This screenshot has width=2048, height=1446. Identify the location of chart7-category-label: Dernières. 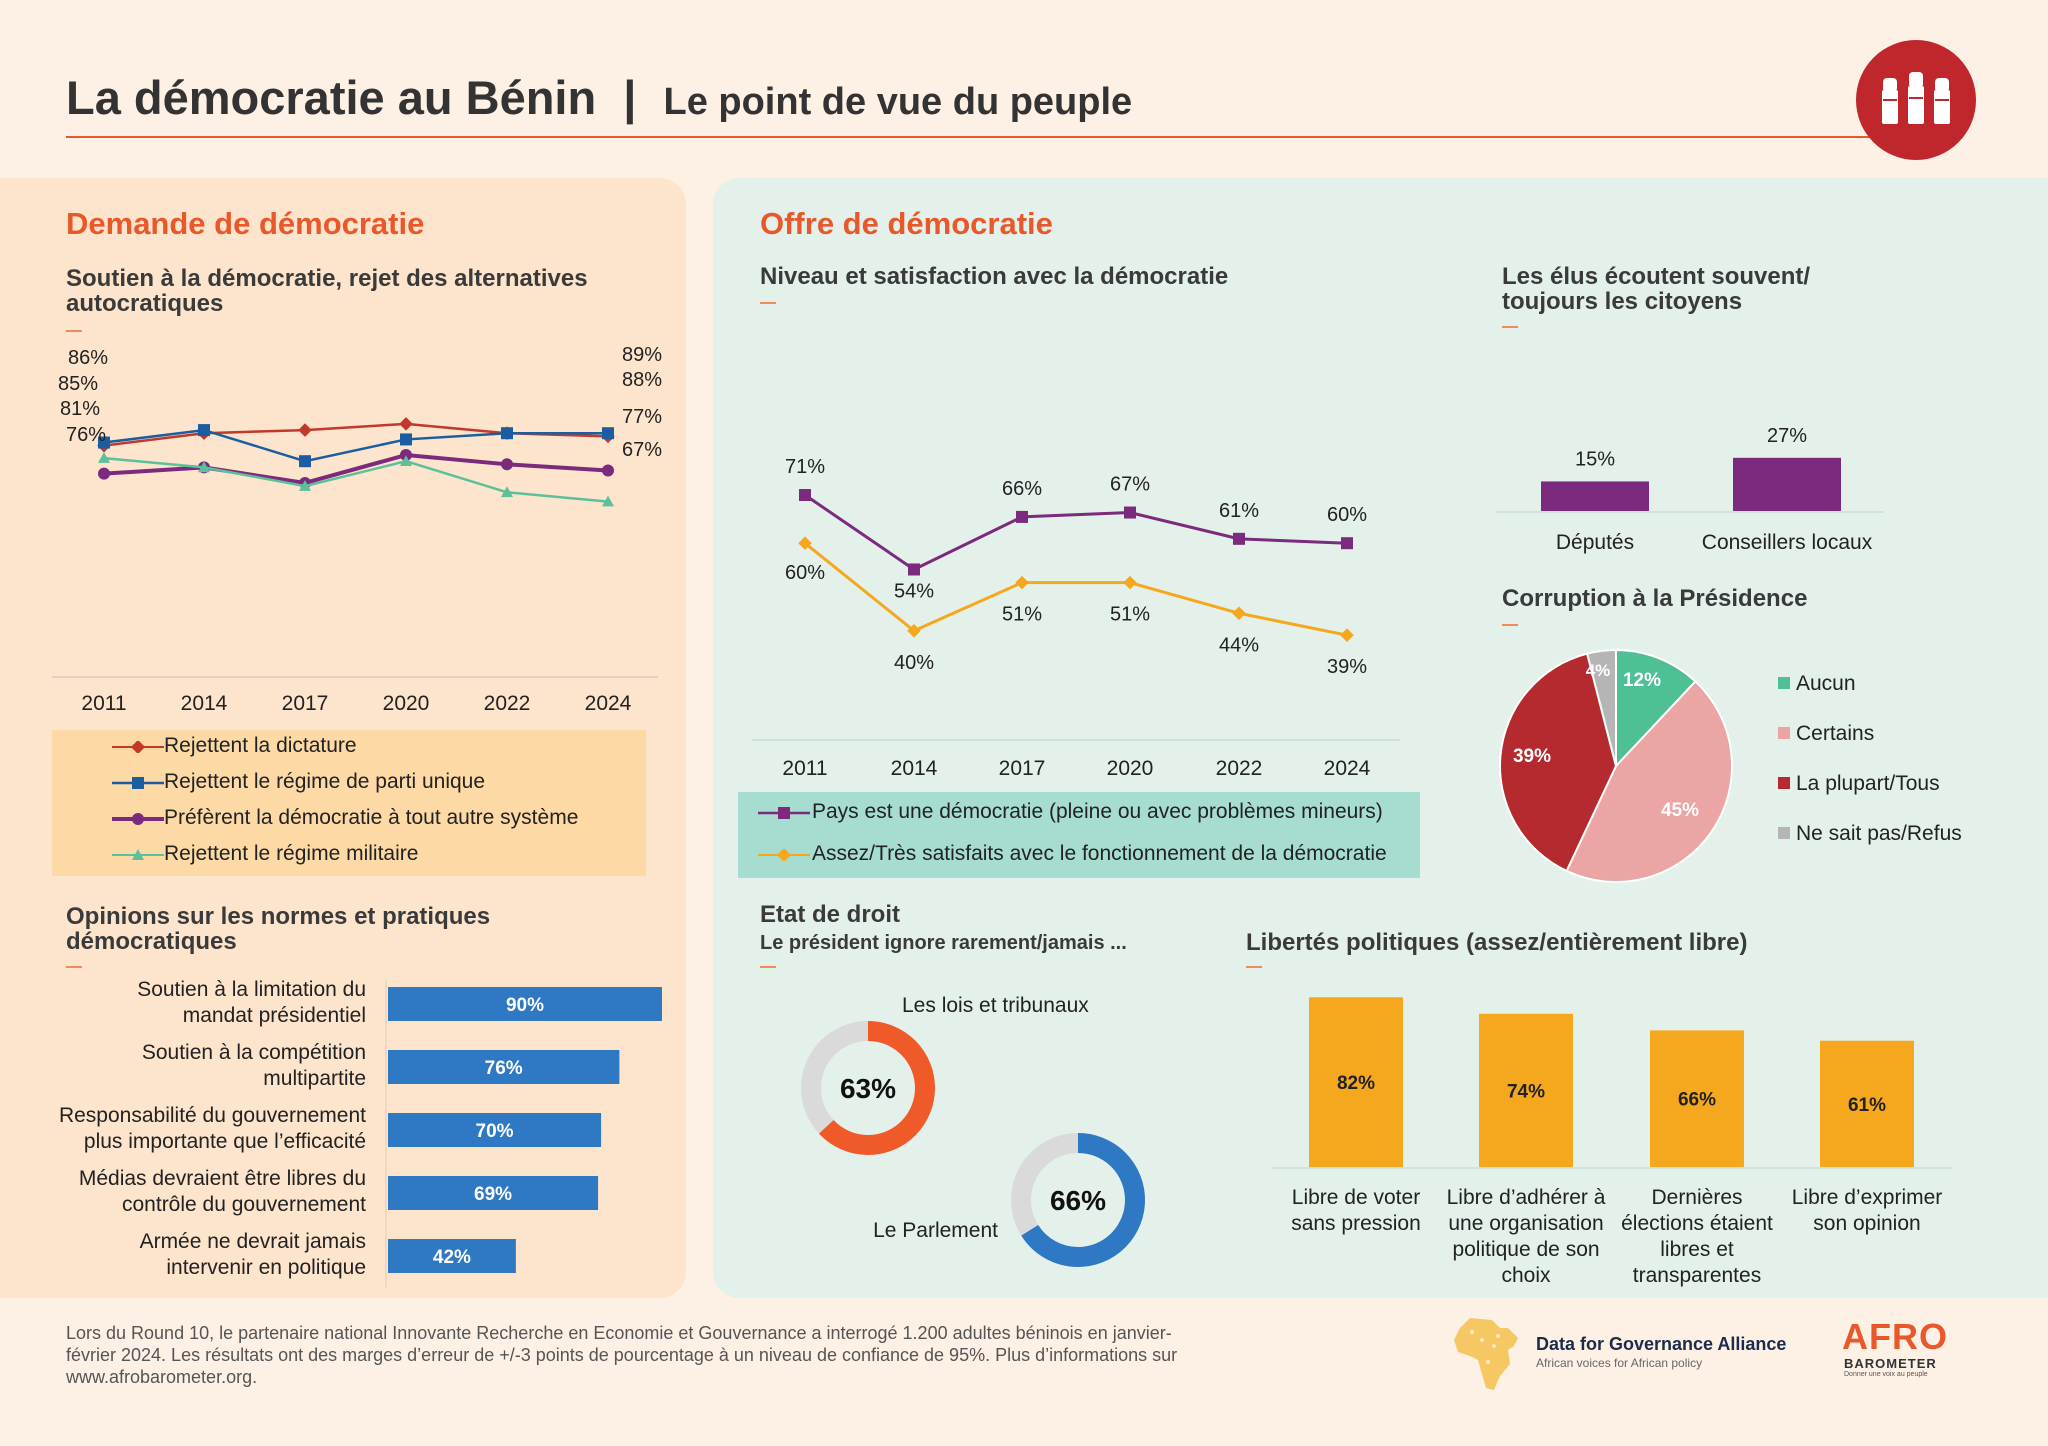
(1696, 1197).